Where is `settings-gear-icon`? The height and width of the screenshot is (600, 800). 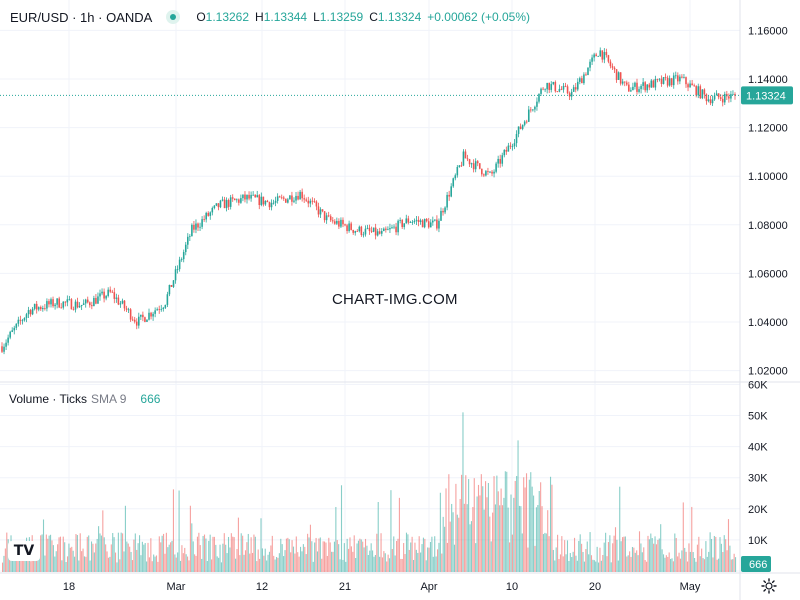
settings-gear-icon is located at coordinates (769, 586).